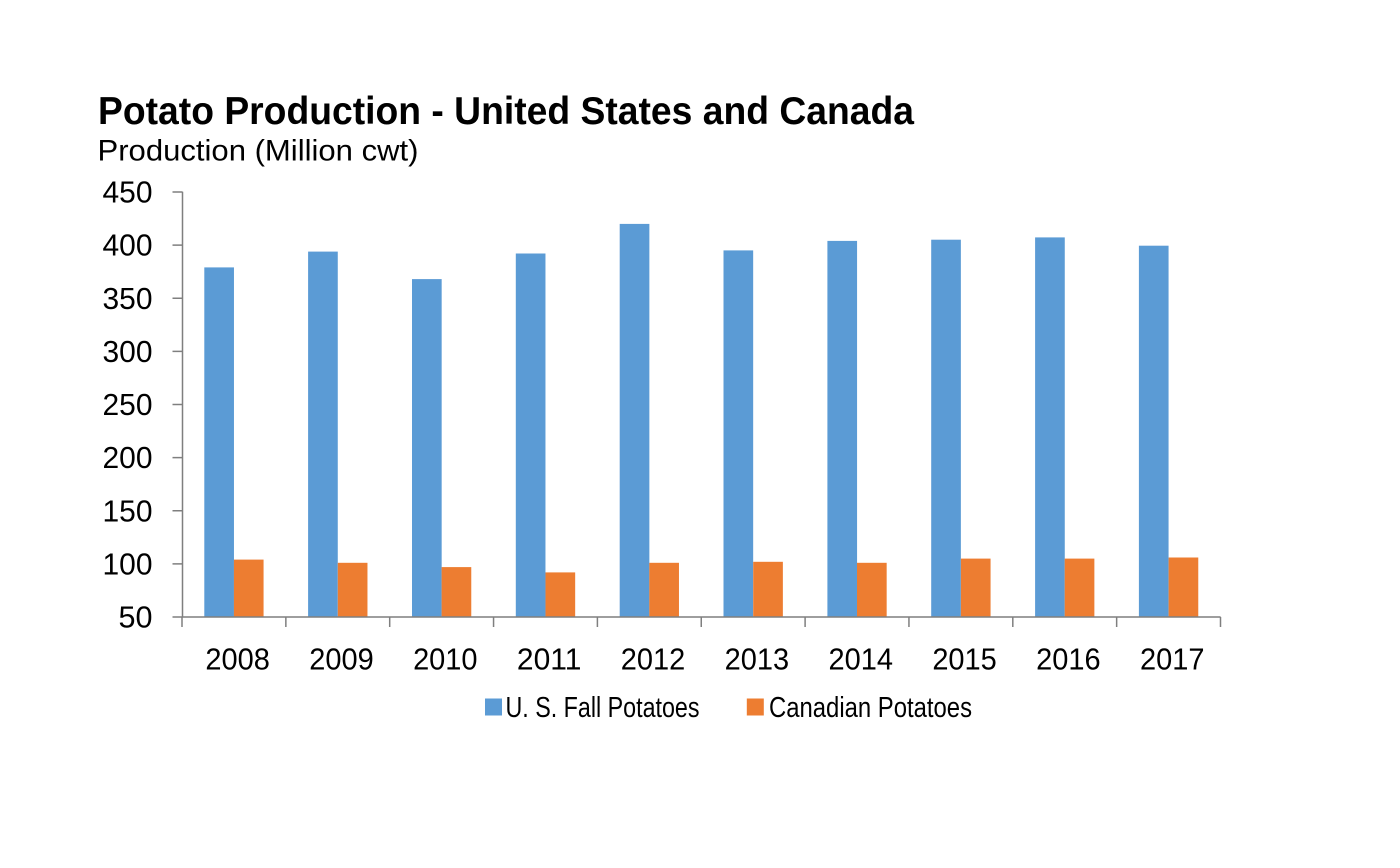 The width and height of the screenshot is (1400, 868). Describe the element at coordinates (128, 510) in the screenshot. I see `svg-text: 150` at that location.